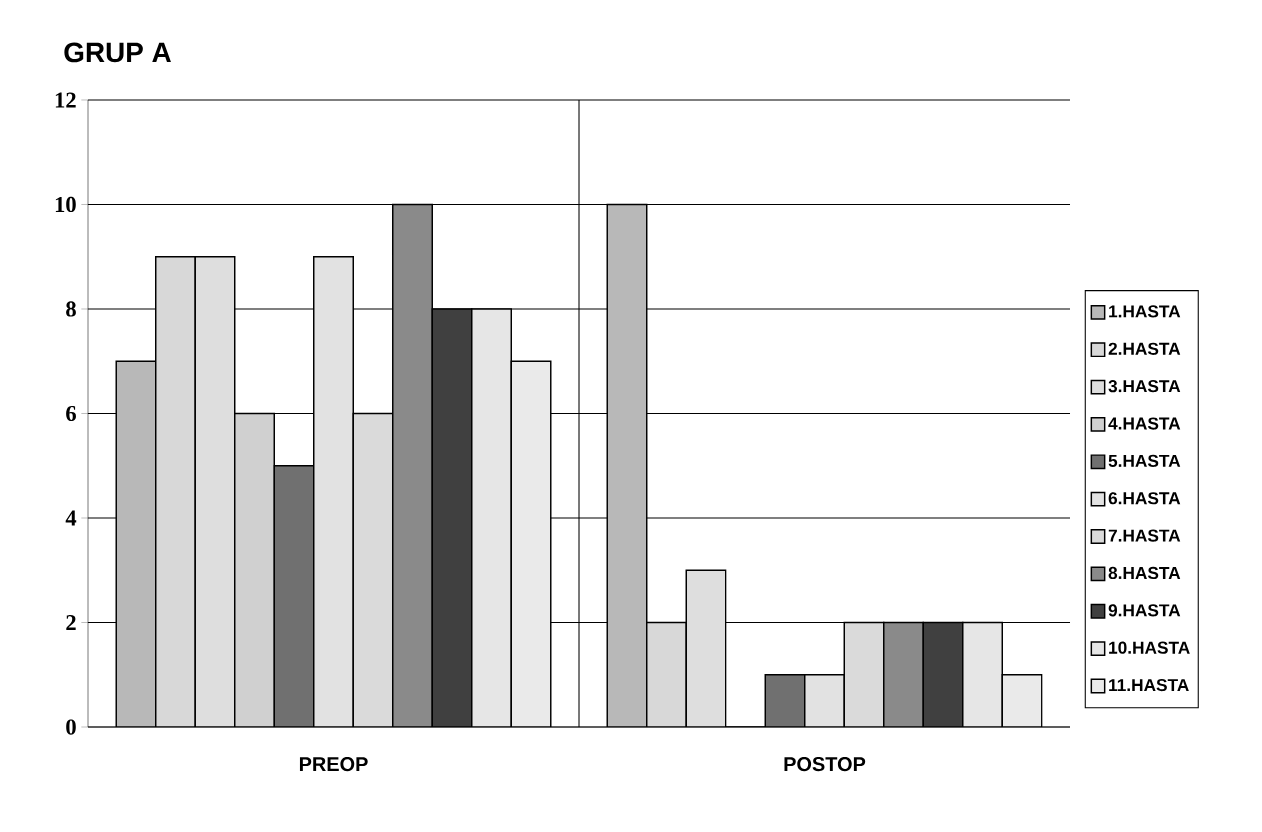 Image resolution: width=1262 pixels, height=832 pixels. What do you see at coordinates (65, 204) in the screenshot?
I see `y-tick-label: 10` at bounding box center [65, 204].